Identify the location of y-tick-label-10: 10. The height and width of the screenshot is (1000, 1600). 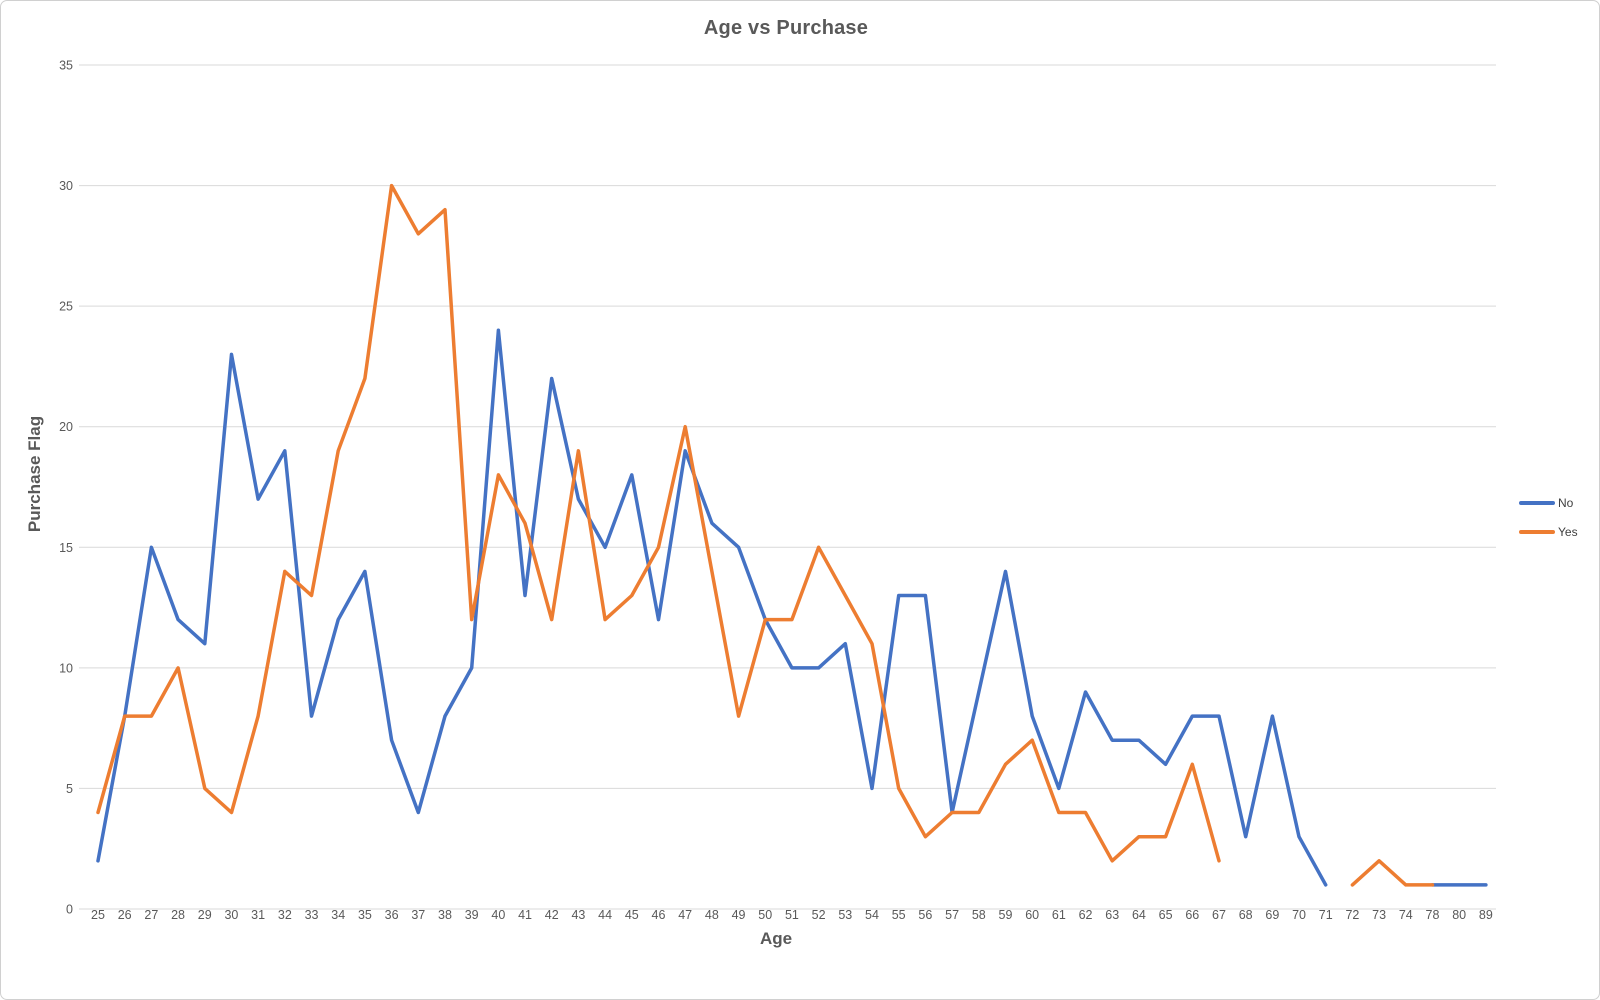
(66, 668).